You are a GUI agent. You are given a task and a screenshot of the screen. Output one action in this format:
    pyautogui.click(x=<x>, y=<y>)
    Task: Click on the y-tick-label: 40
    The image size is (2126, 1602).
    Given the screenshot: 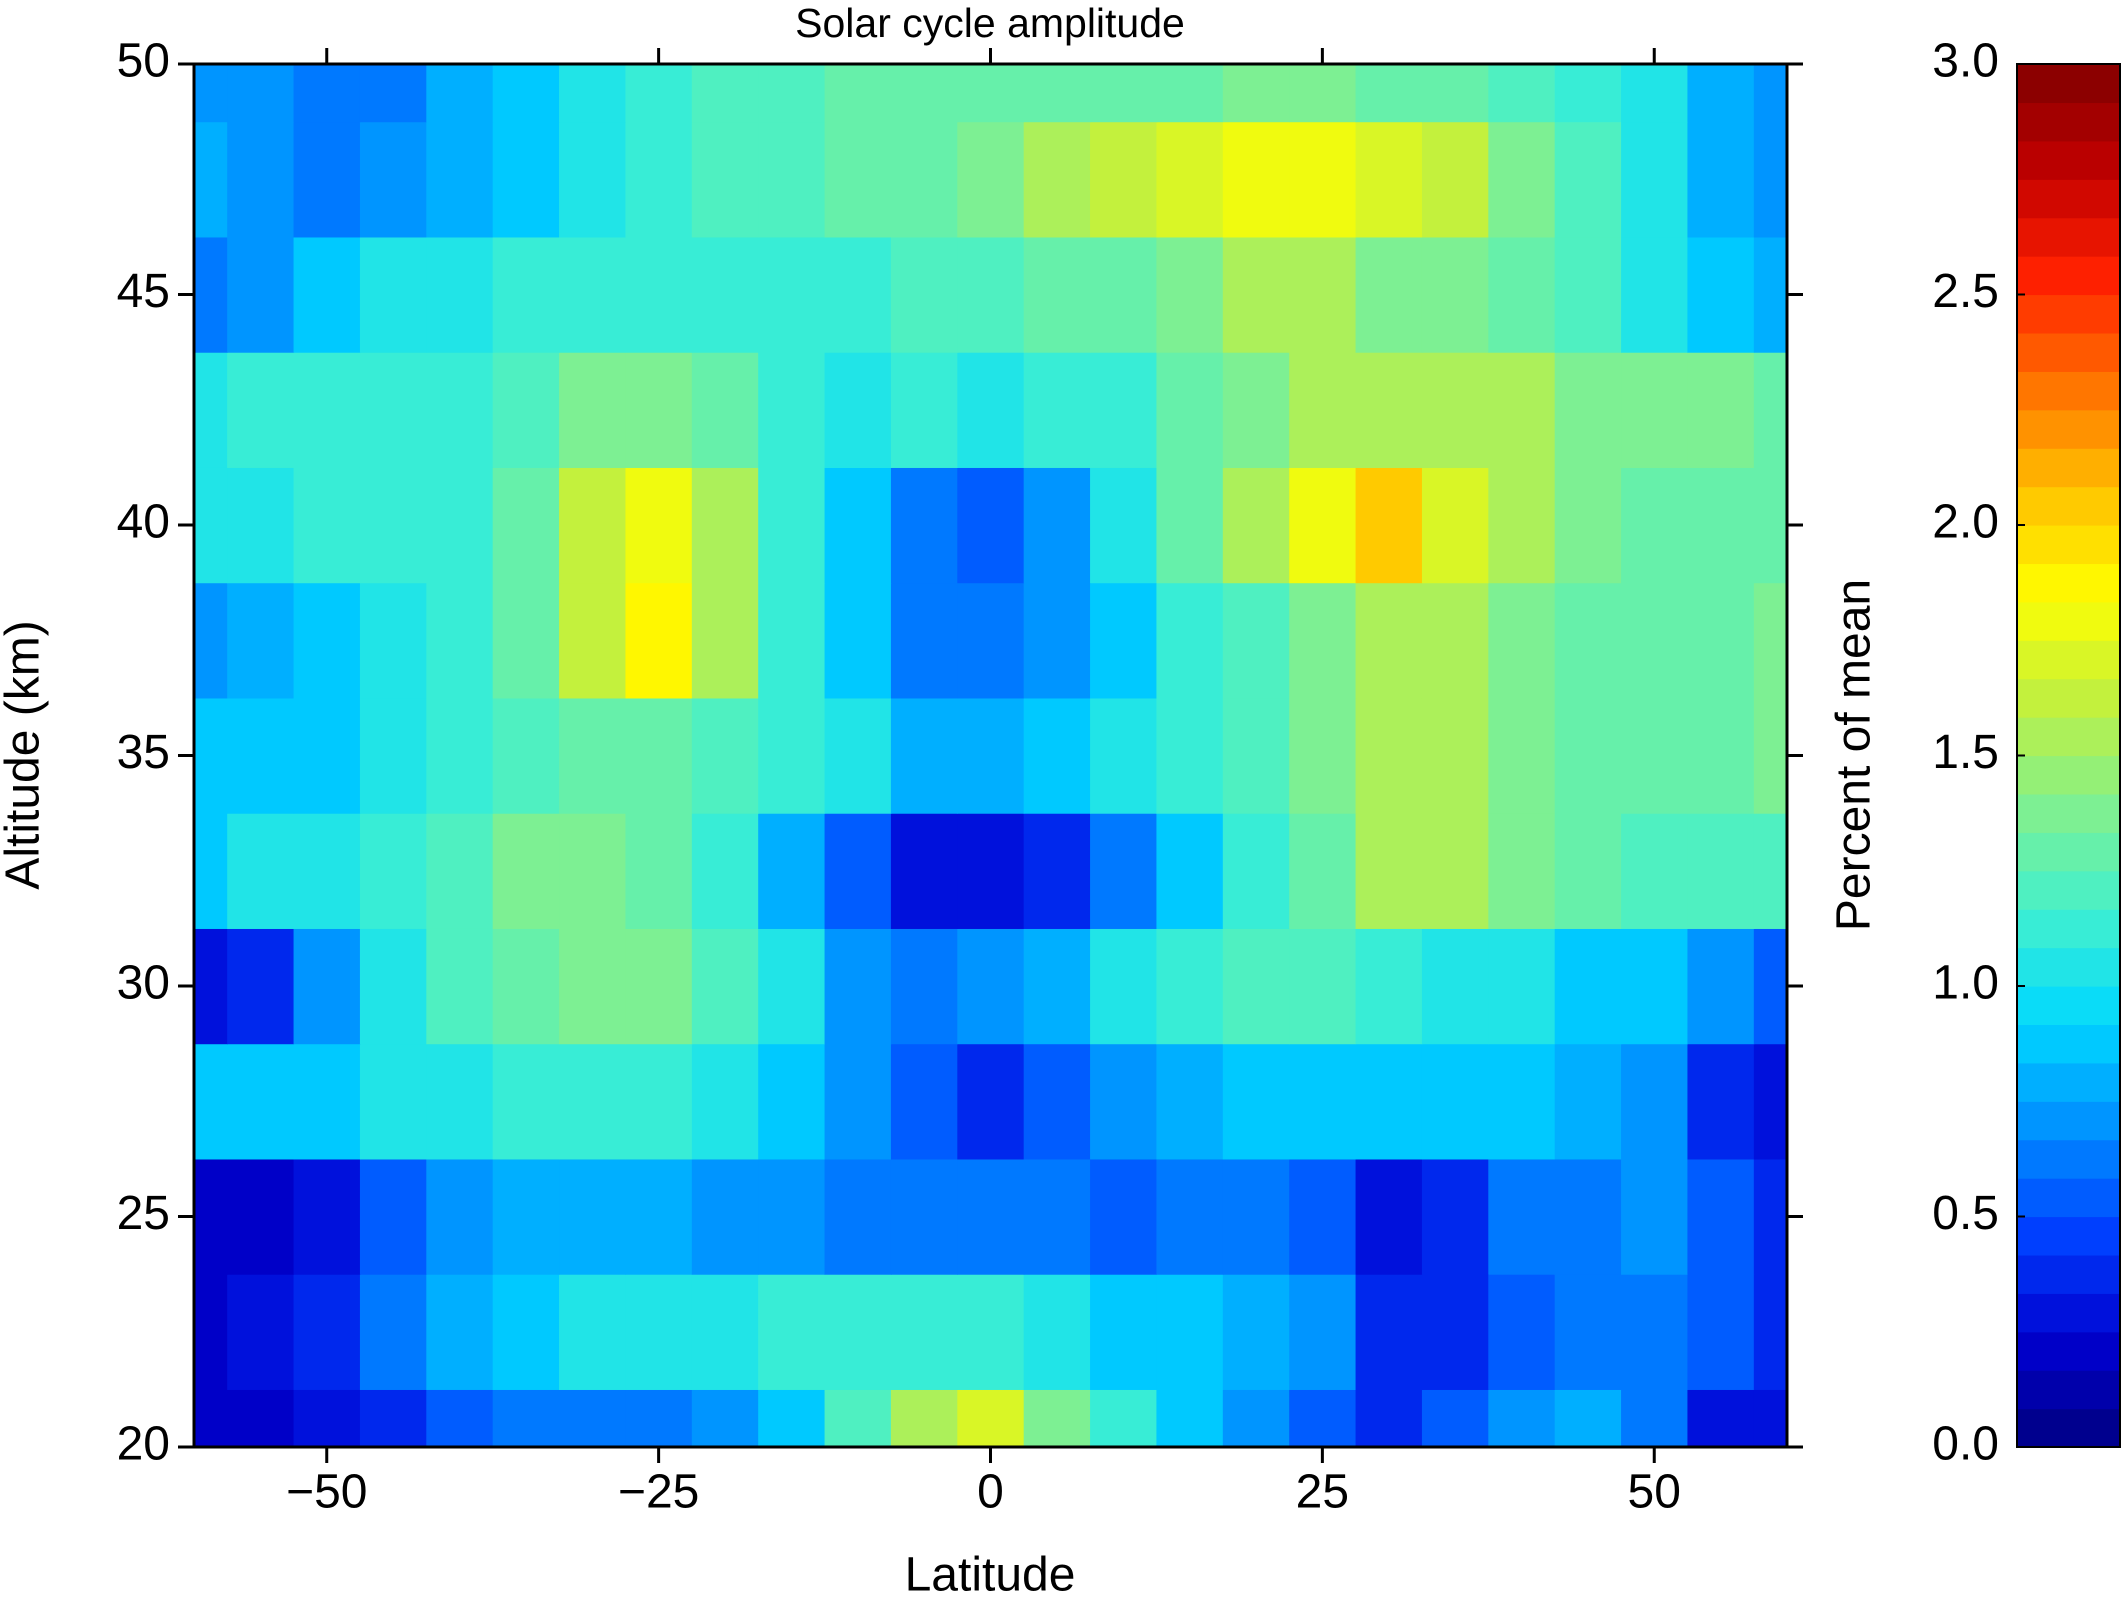 What is the action you would take?
    pyautogui.click(x=143, y=522)
    